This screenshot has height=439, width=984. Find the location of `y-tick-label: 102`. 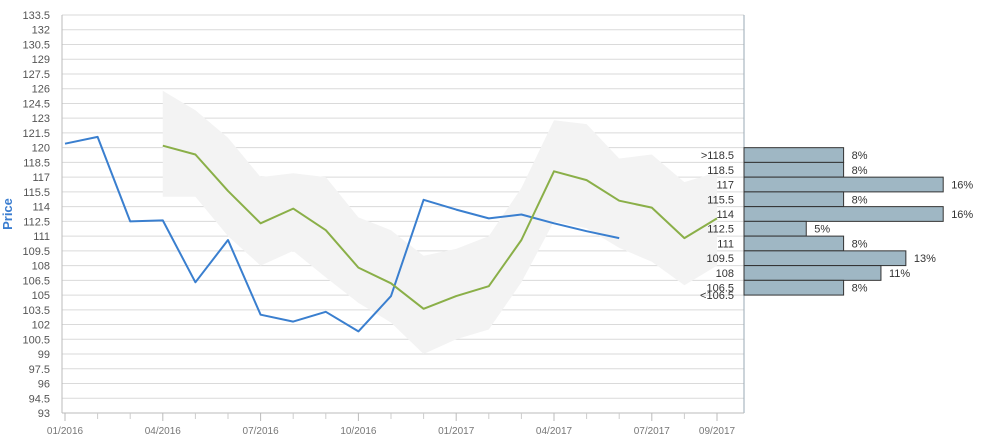

y-tick-label: 102 is located at coordinates (41, 326).